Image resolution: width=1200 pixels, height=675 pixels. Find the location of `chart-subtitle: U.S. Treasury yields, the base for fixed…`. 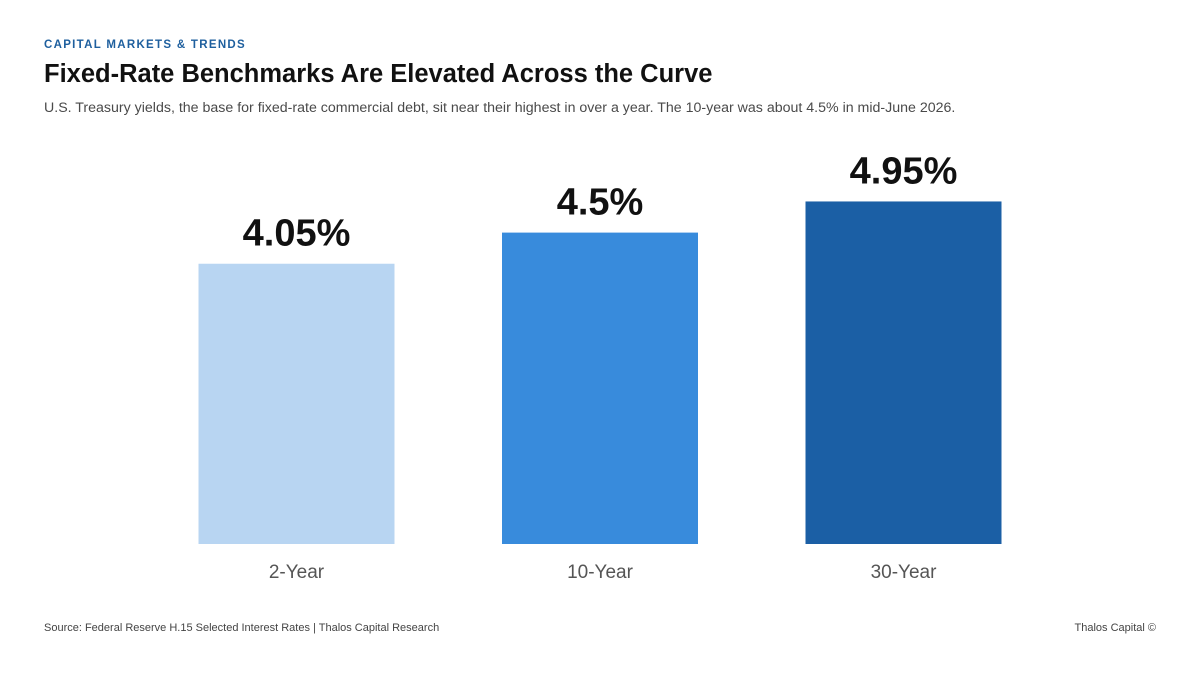

chart-subtitle: U.S. Treasury yields, the base for fixed… is located at coordinates (500, 108).